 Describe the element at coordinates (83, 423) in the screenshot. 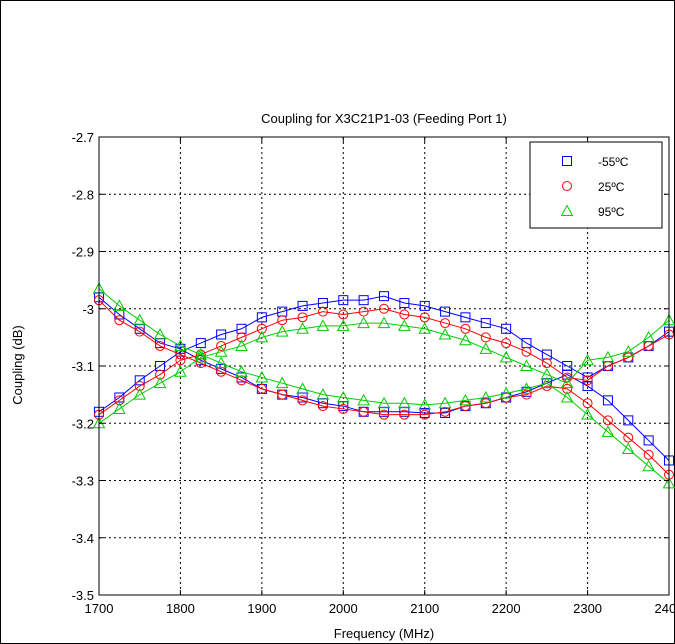

I see `y-tick-label: -3.2` at that location.